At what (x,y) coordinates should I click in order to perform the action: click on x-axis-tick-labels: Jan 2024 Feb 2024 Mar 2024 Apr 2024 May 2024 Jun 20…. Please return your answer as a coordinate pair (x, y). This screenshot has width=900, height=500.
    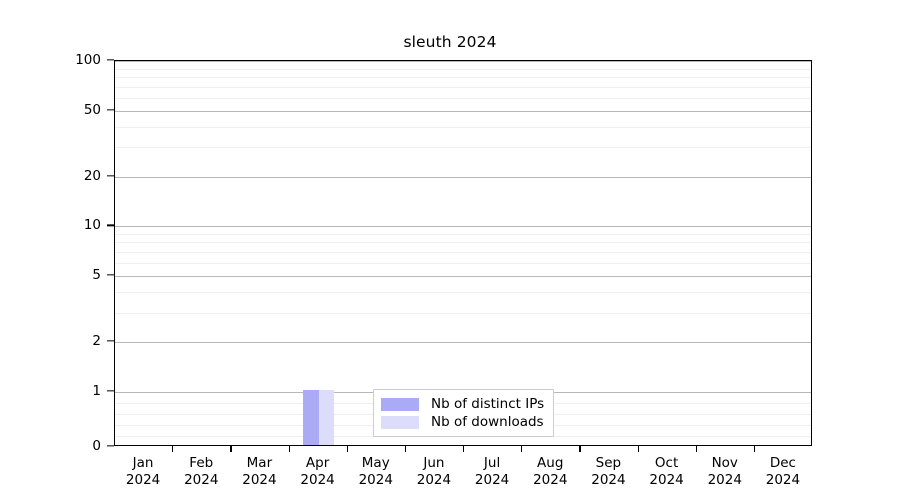
    Looking at the image, I should click on (463, 476).